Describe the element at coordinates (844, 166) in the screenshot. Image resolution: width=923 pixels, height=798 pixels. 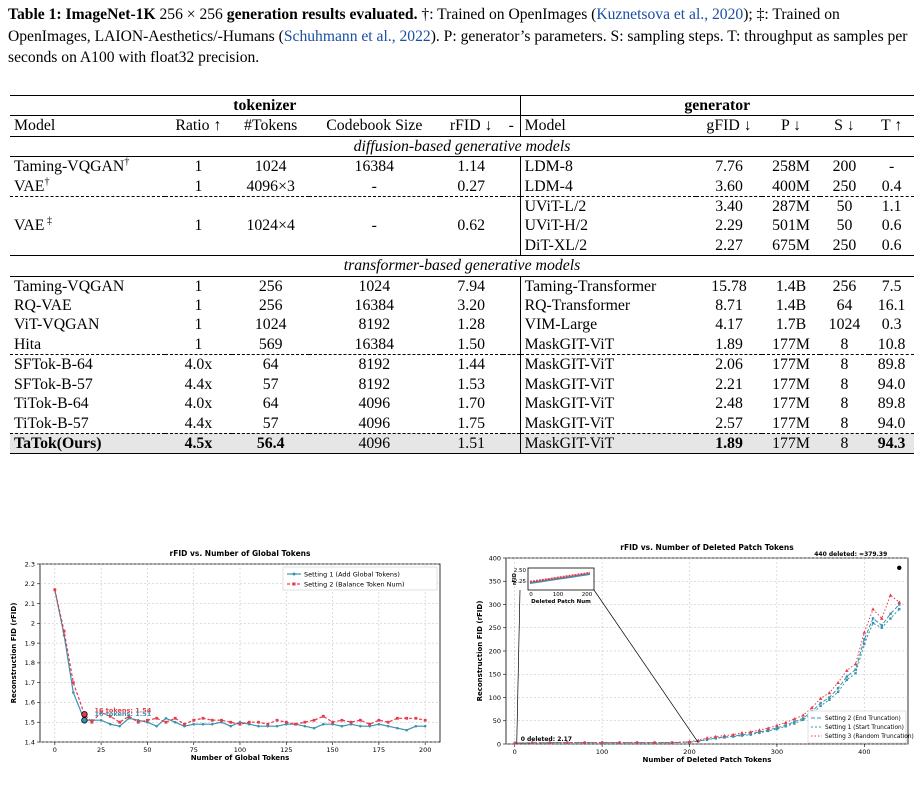
I see `gen-steps: 200` at that location.